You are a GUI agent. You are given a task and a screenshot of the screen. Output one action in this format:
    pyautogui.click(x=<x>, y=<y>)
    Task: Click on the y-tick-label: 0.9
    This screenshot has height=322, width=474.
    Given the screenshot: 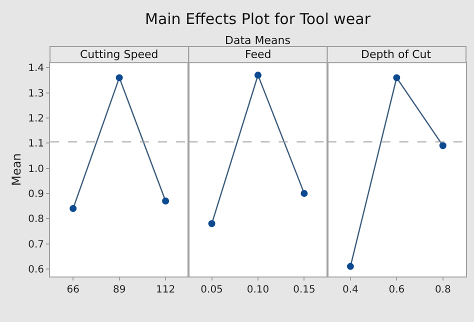 What is the action you would take?
    pyautogui.click(x=36, y=194)
    